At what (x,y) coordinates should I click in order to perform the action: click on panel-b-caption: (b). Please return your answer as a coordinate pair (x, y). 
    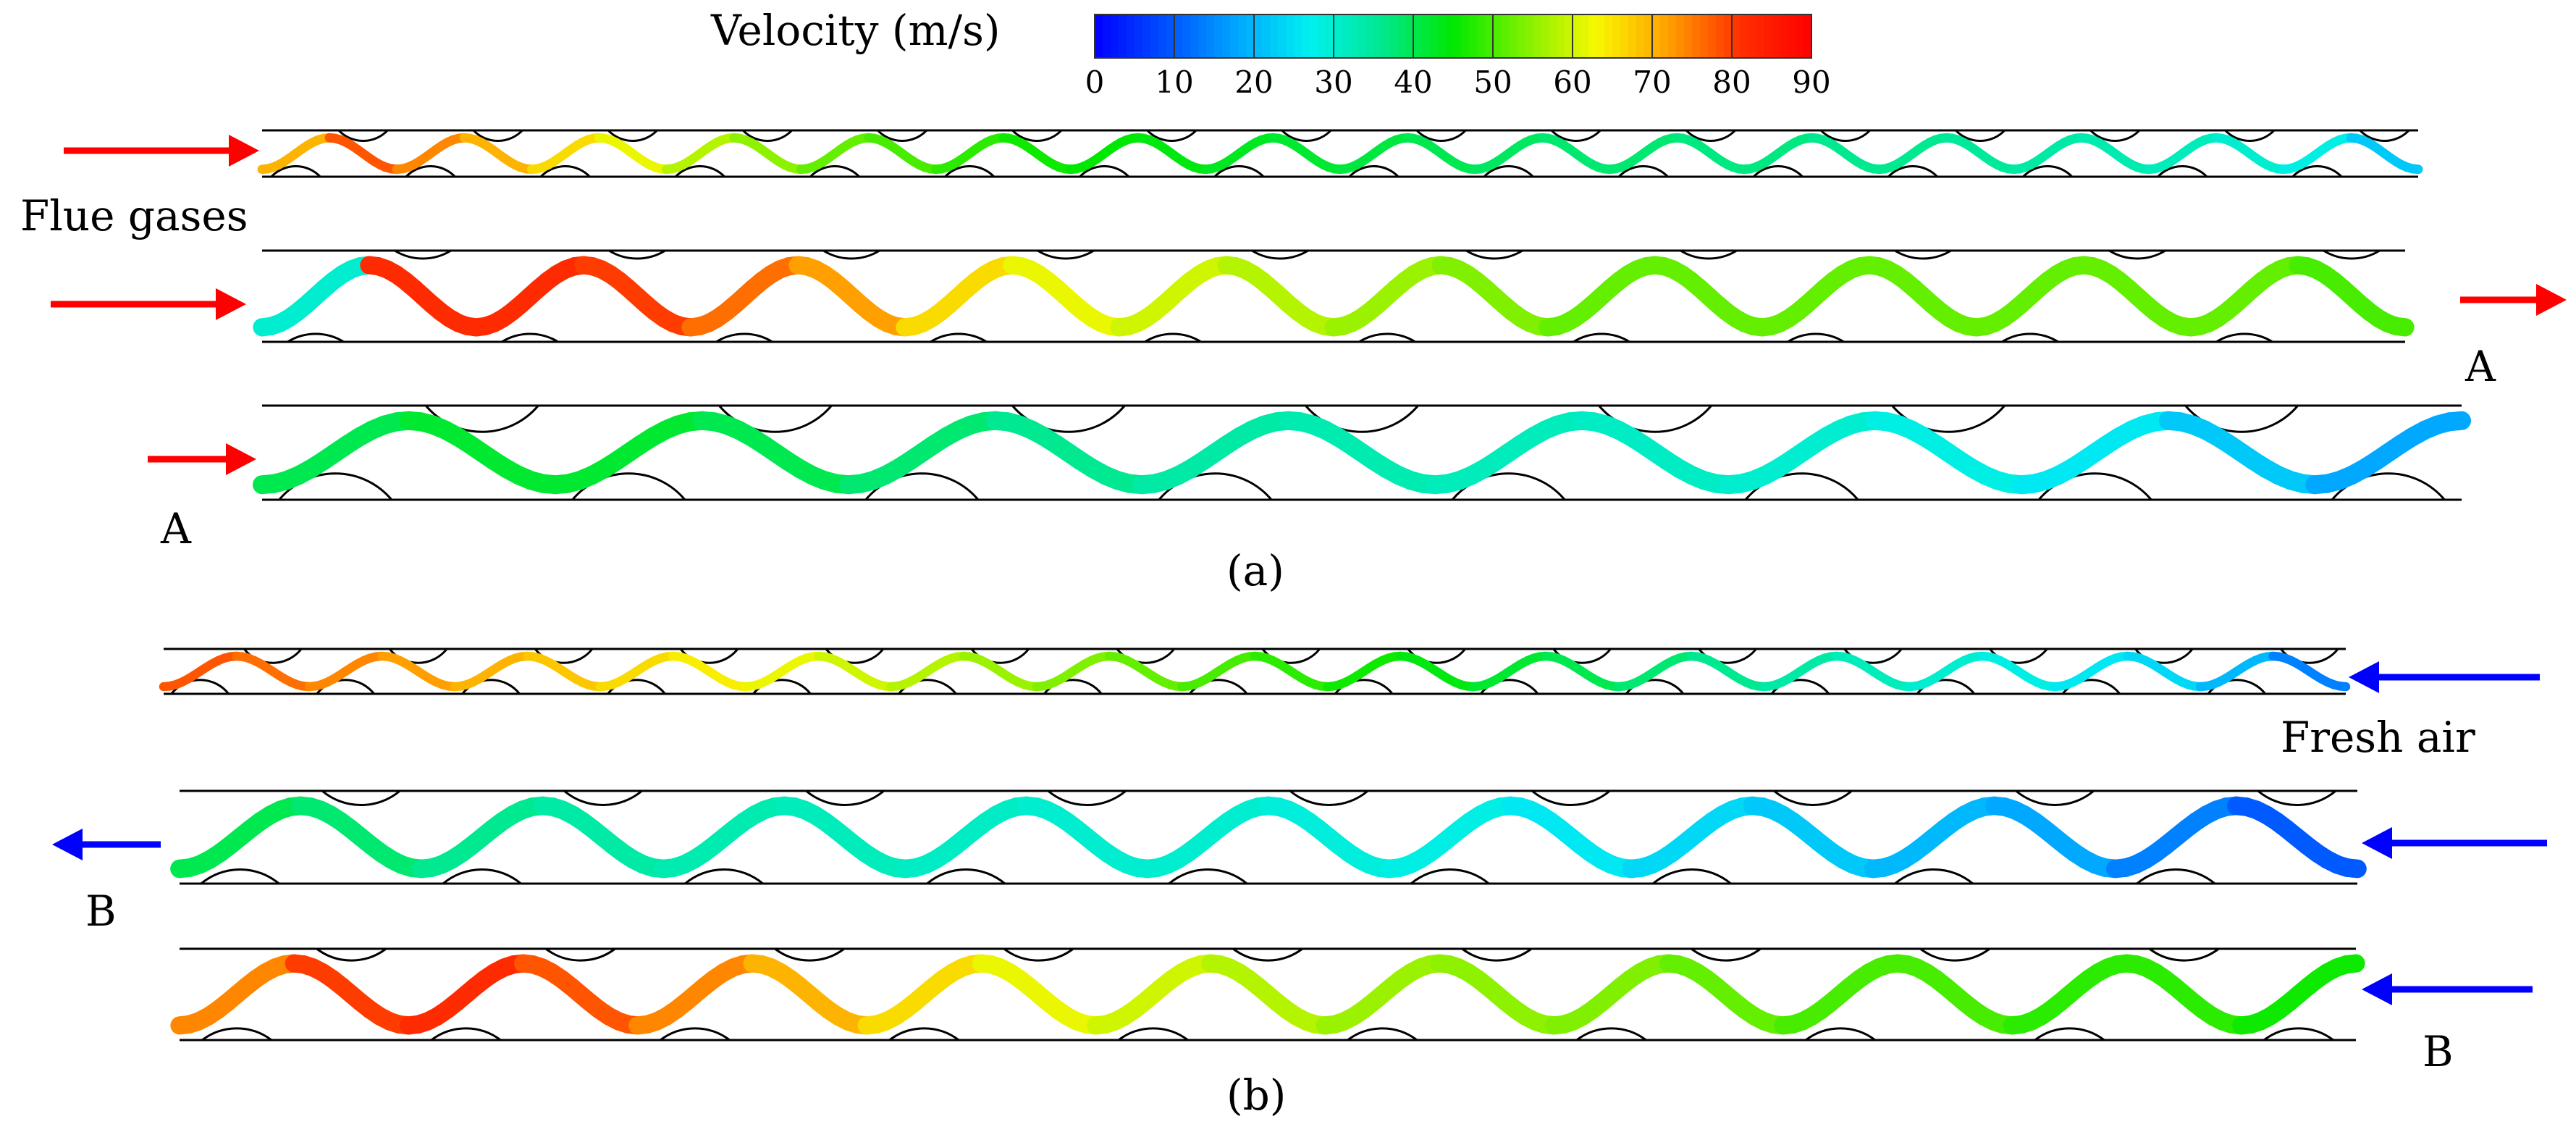
    Looking at the image, I should click on (1256, 1095).